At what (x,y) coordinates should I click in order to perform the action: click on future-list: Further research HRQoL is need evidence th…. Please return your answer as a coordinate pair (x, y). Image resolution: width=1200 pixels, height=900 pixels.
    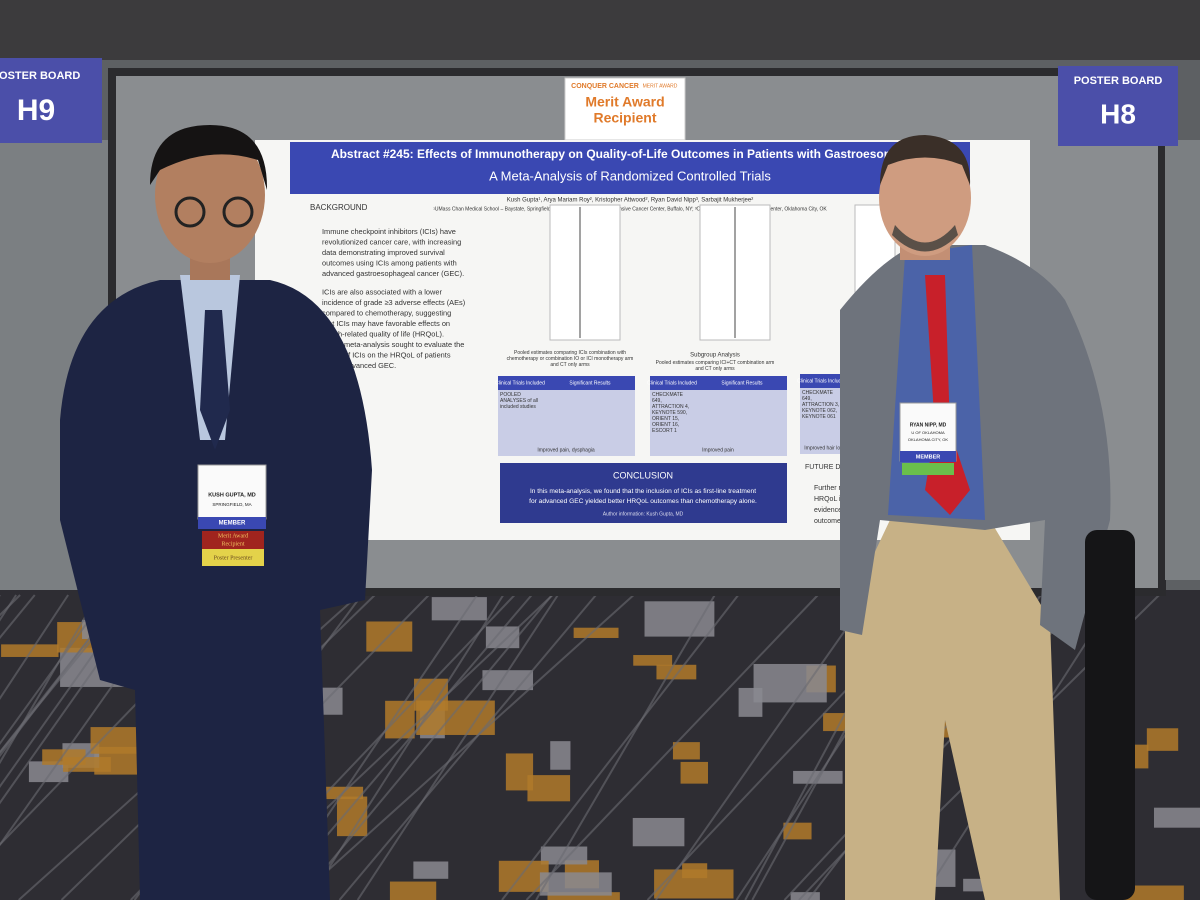
    Looking at the image, I should click on (840, 505).